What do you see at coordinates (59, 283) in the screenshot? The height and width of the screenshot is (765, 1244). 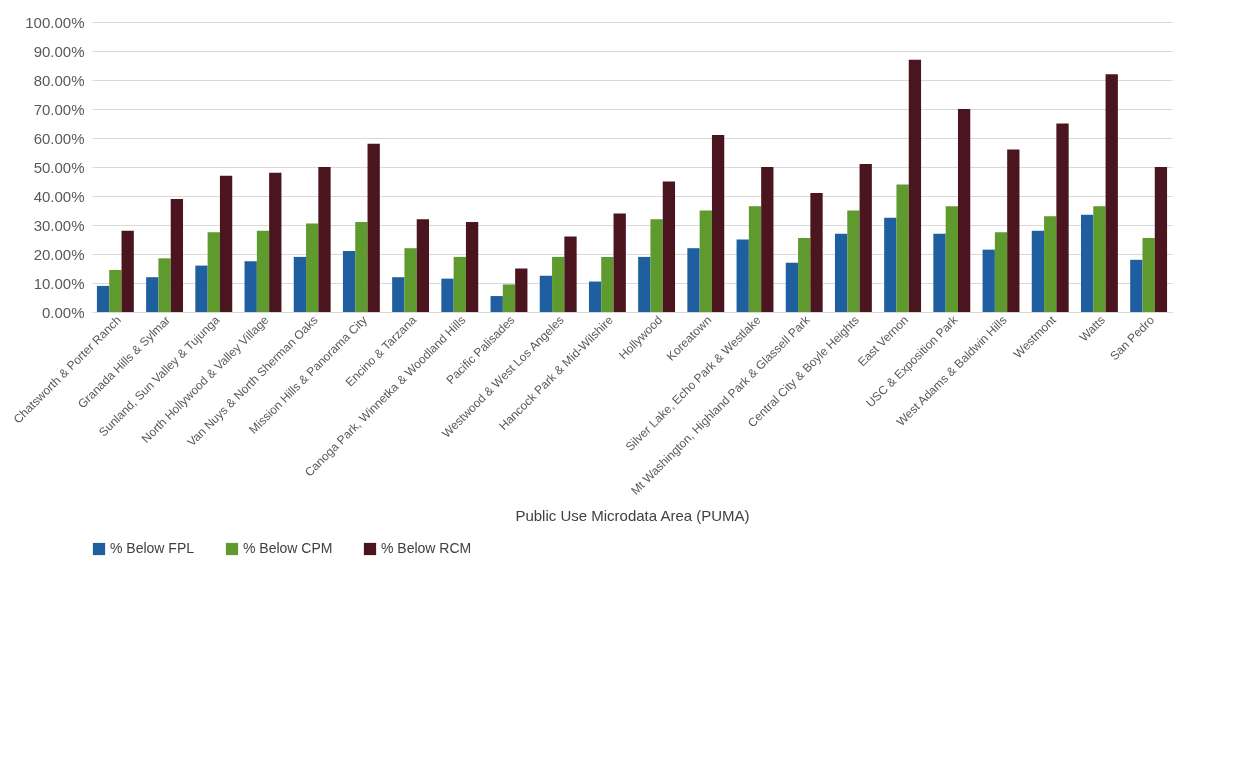 I see `y-tick-label: 10.00%` at bounding box center [59, 283].